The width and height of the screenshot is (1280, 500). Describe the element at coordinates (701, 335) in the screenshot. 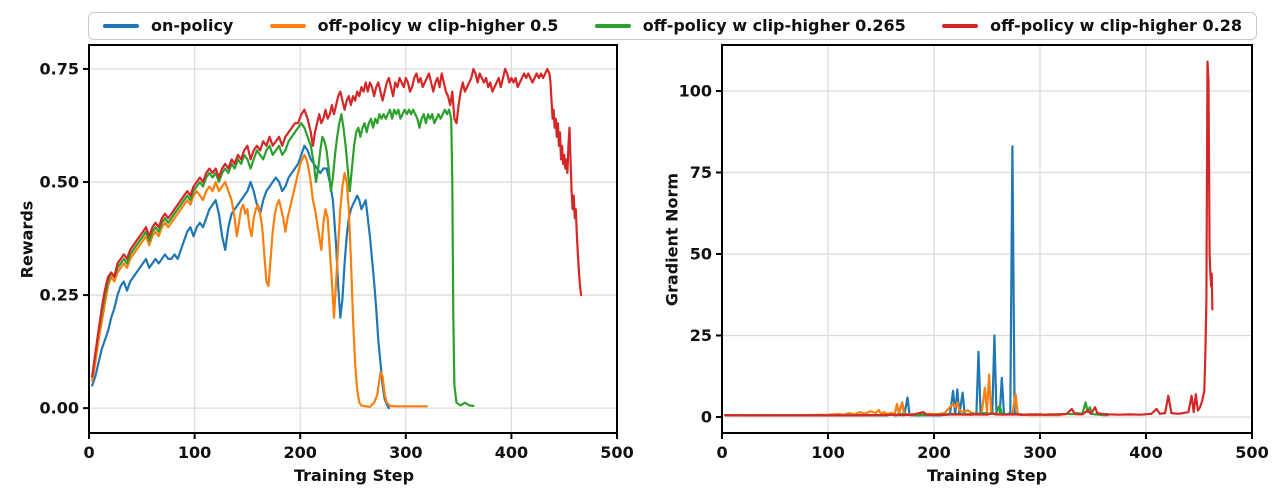

I see `y-tick-label: 25` at that location.